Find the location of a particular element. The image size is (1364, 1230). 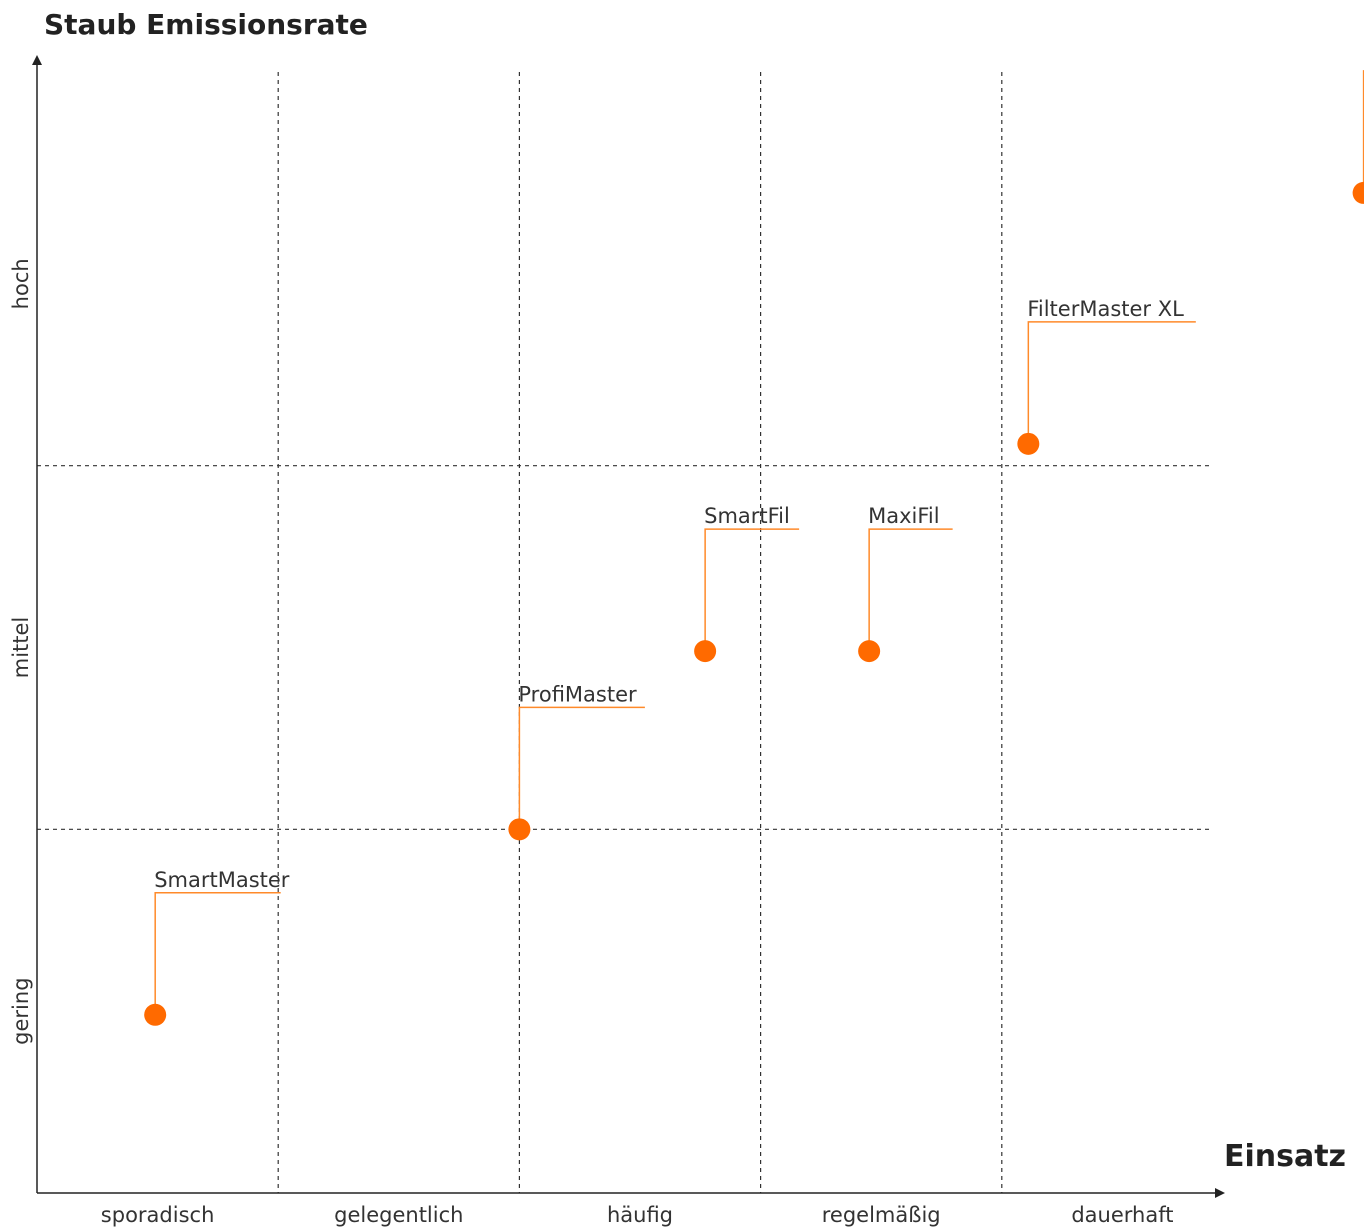

data-point-label: MaxiFil is located at coordinates (903, 516).